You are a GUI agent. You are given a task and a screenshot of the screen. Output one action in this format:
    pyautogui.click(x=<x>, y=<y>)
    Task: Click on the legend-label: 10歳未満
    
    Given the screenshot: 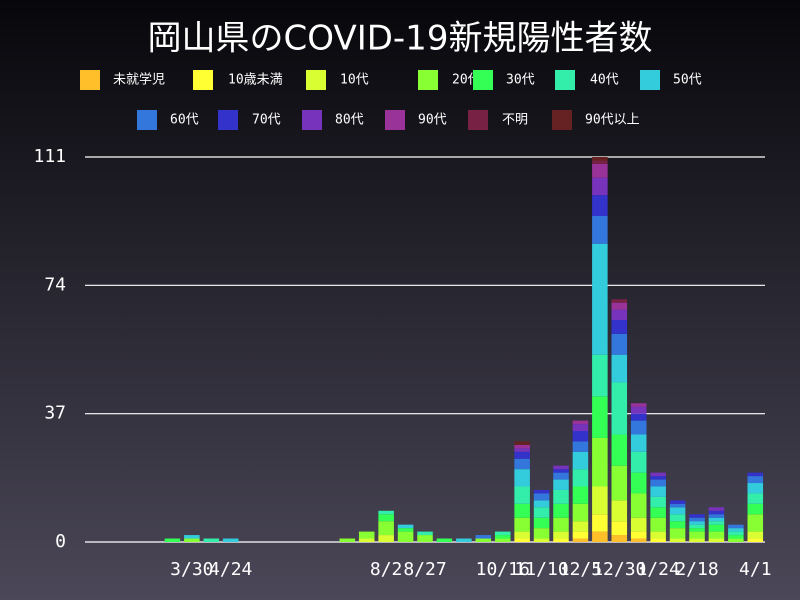 What is the action you would take?
    pyautogui.click(x=255, y=80)
    